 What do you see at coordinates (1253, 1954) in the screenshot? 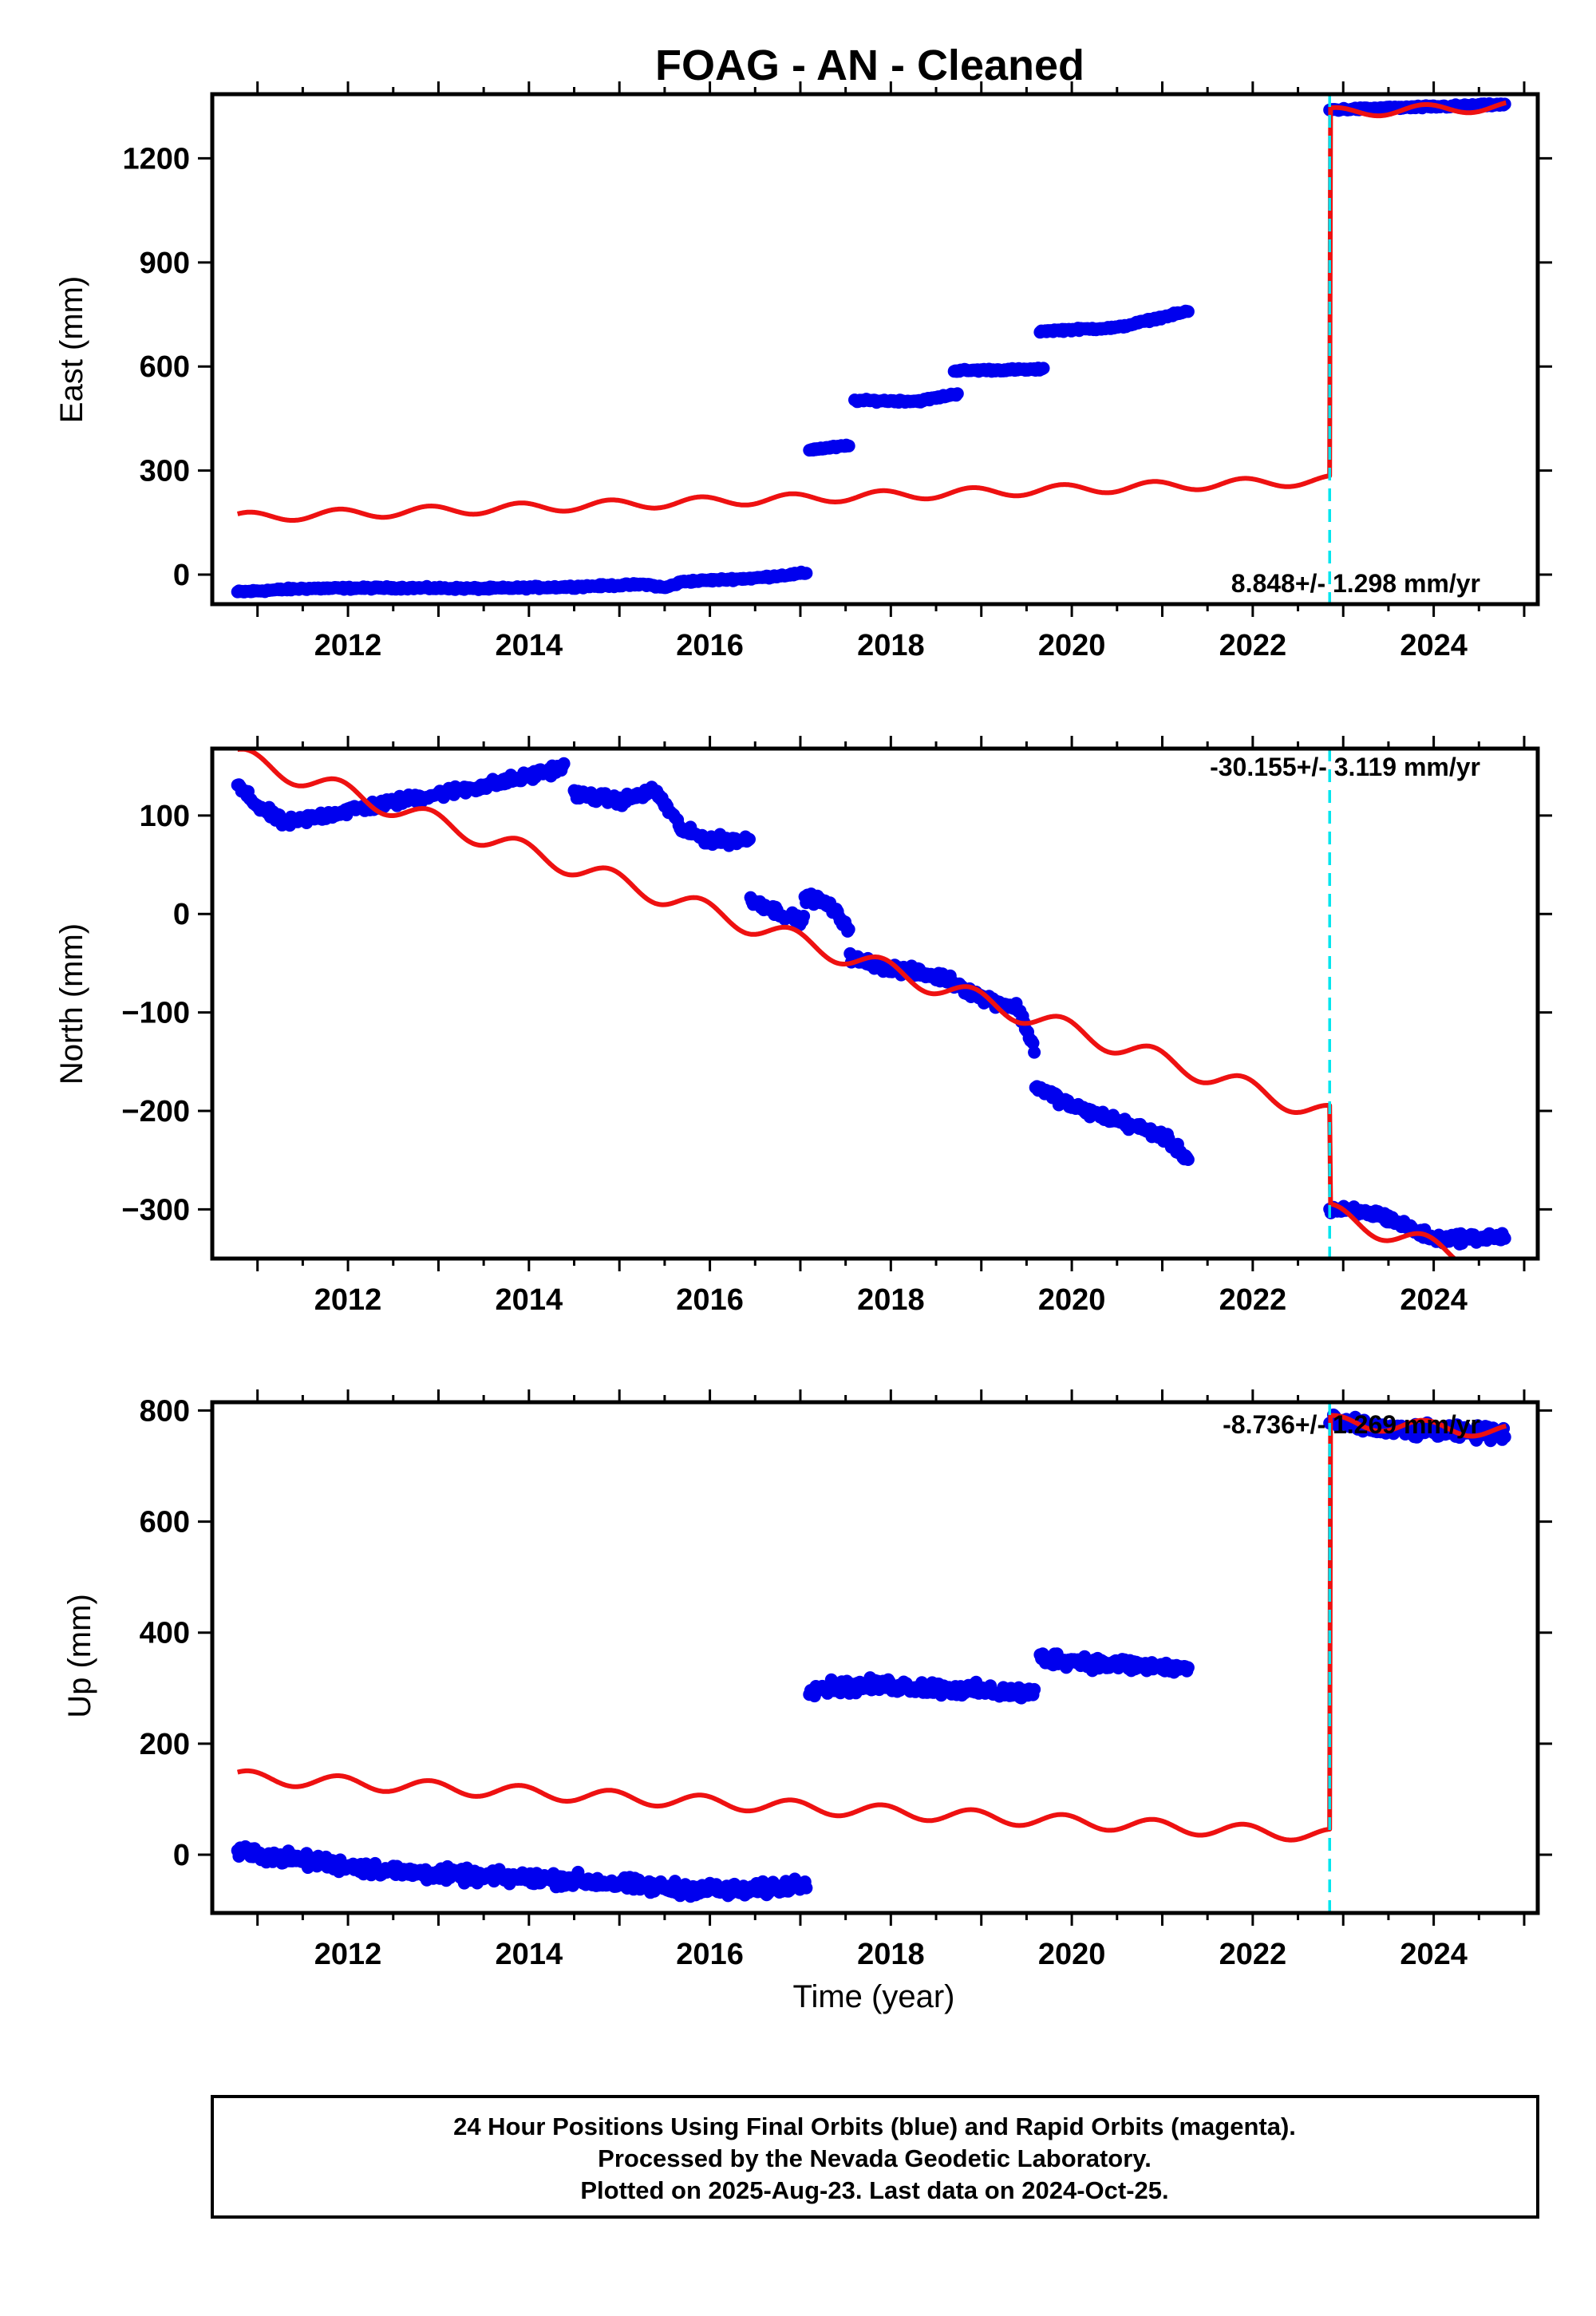
I see `up-x-tick-label: 2022` at bounding box center [1253, 1954].